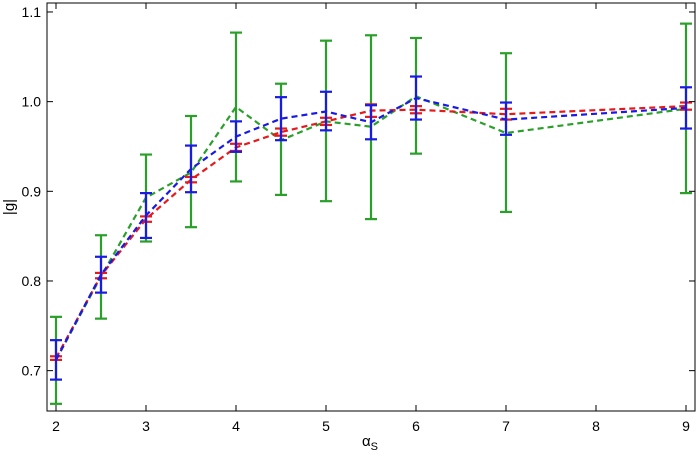 This screenshot has width=700, height=460. What do you see at coordinates (236, 426) in the screenshot?
I see `x-tick-label: 4` at bounding box center [236, 426].